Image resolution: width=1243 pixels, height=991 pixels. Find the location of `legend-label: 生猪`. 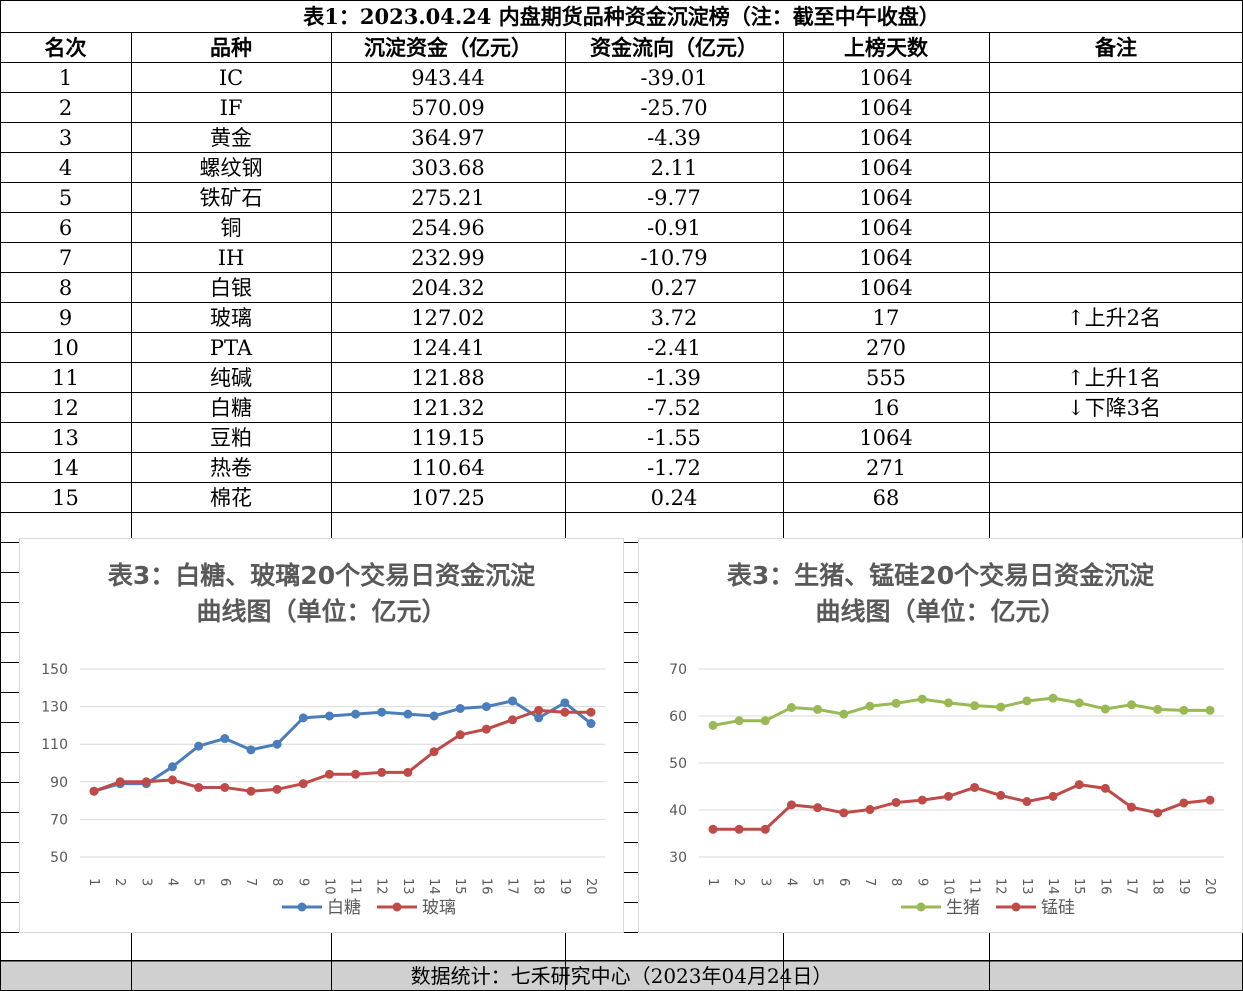

legend-label: 生猪 is located at coordinates (963, 908).